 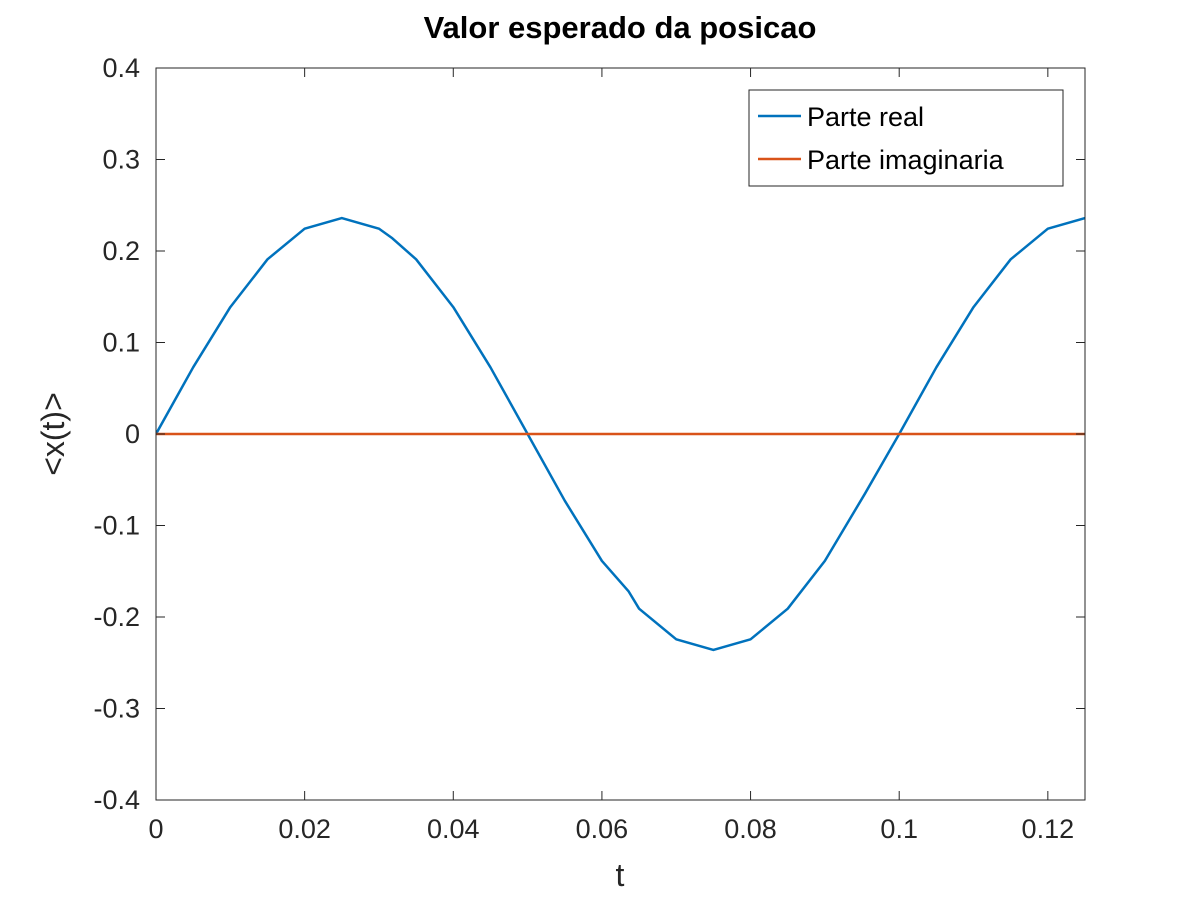 I want to click on y-axis-label: <x(t)>, so click(x=53, y=434).